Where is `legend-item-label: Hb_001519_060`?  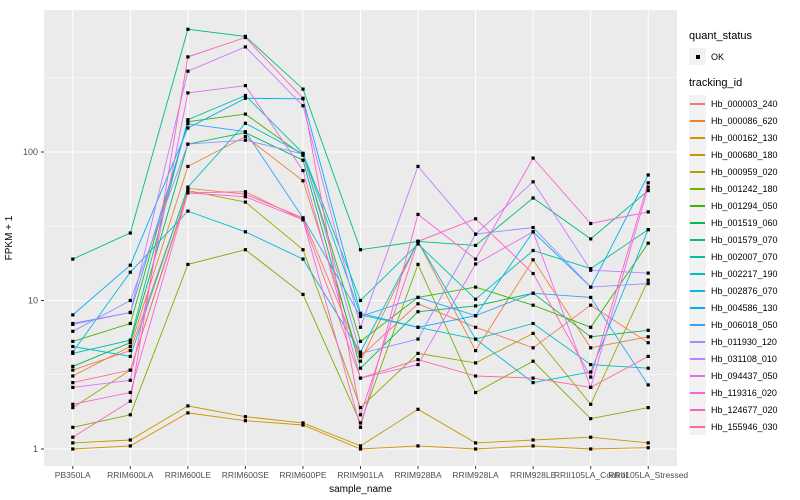
legend-item-label: Hb_001519_060 is located at coordinates (744, 222).